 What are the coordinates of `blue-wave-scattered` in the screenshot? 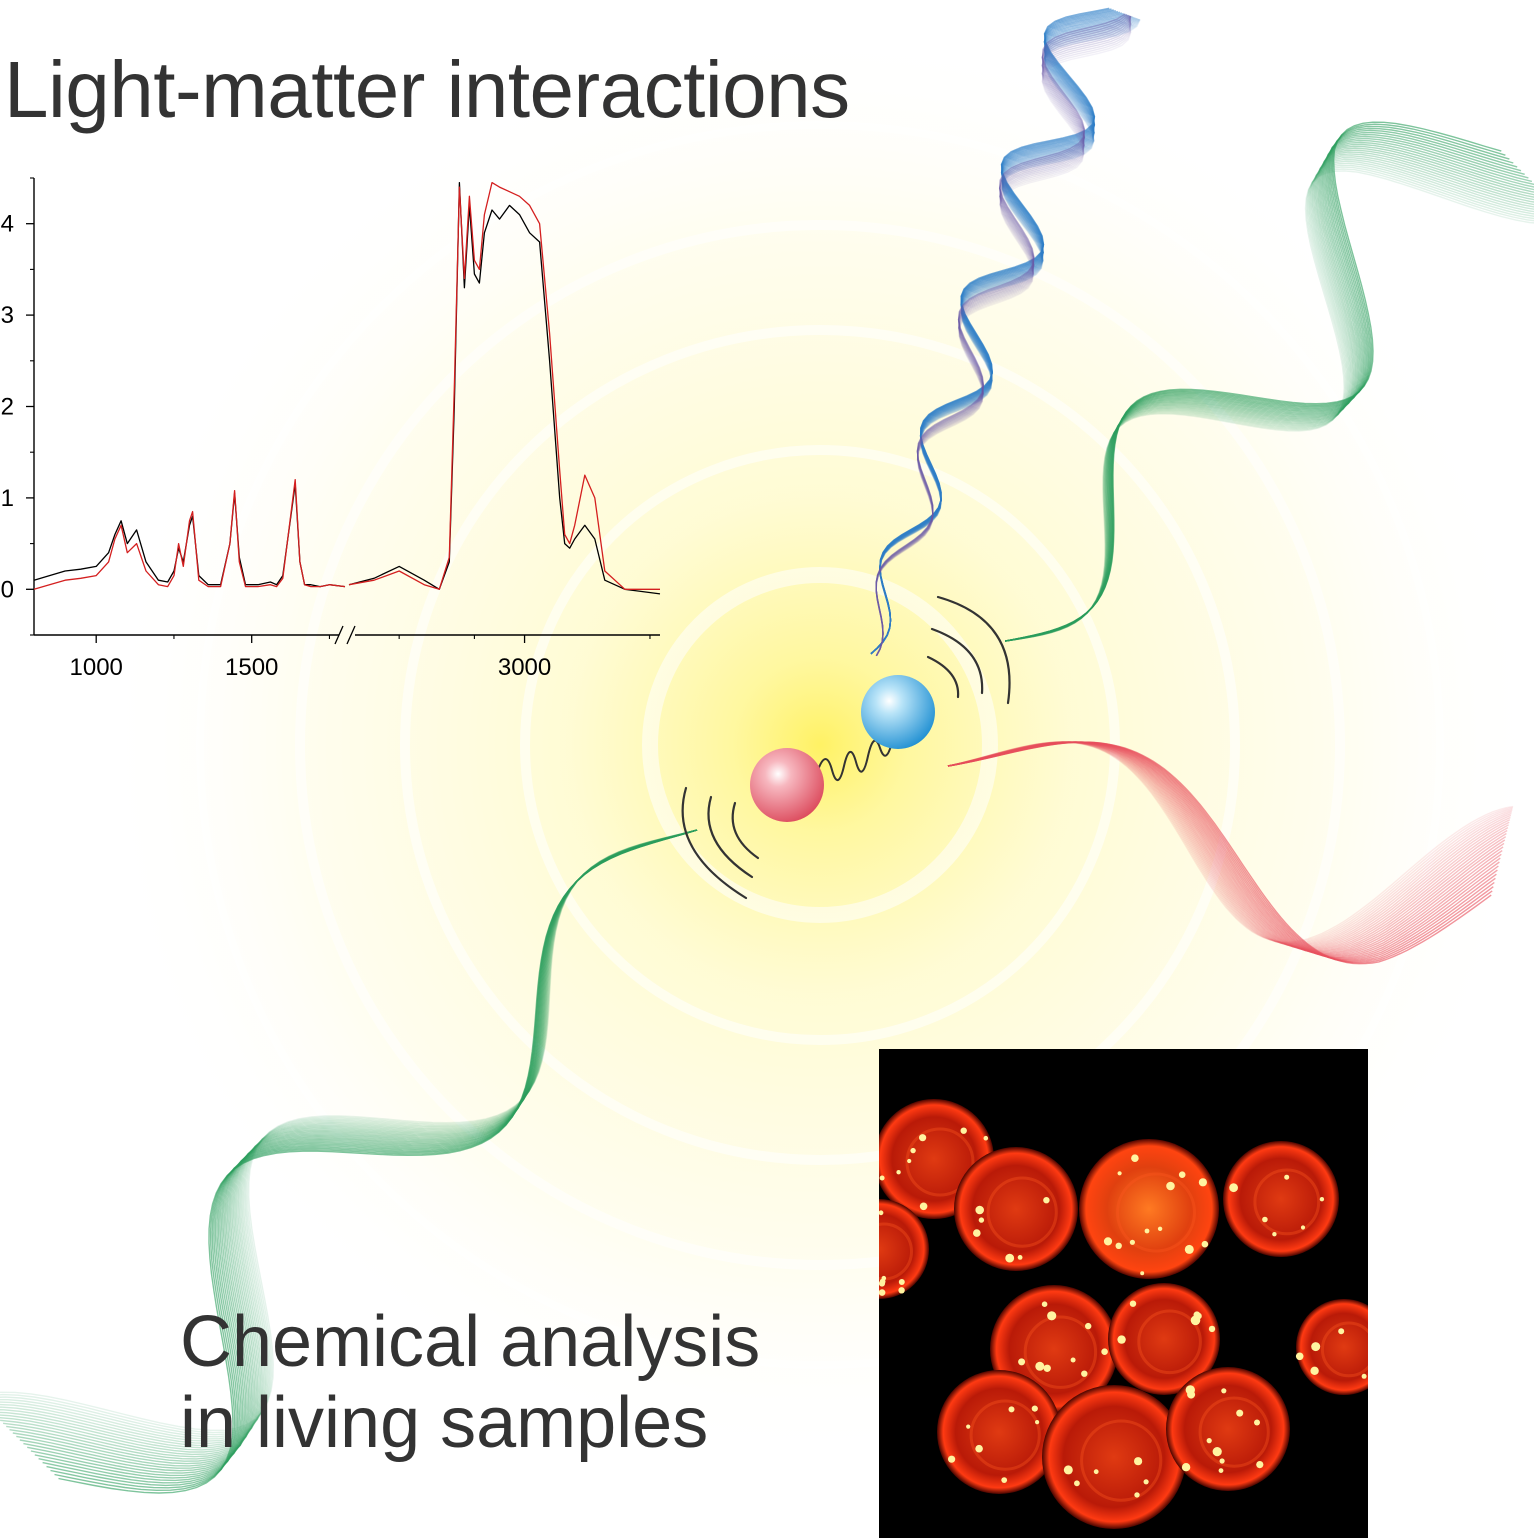 It's located at (1005, 332).